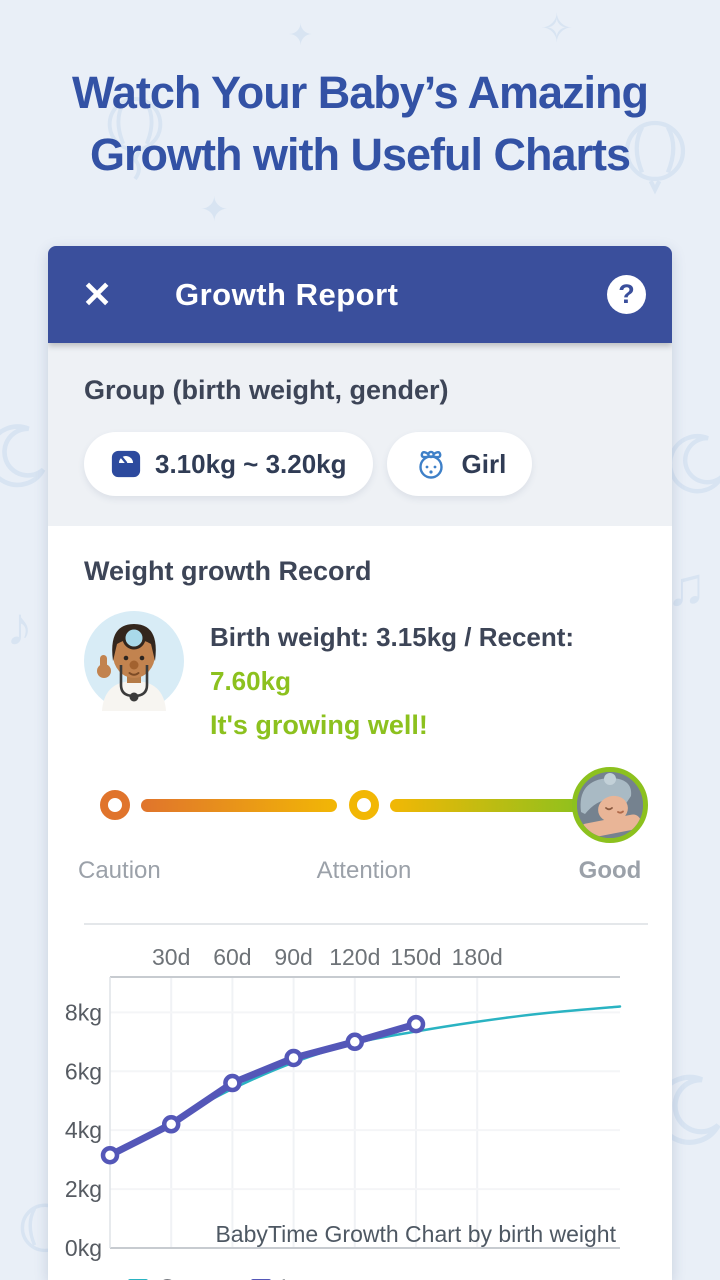 The image size is (720, 1280). I want to click on sparkle-icon: ✧, so click(557, 29).